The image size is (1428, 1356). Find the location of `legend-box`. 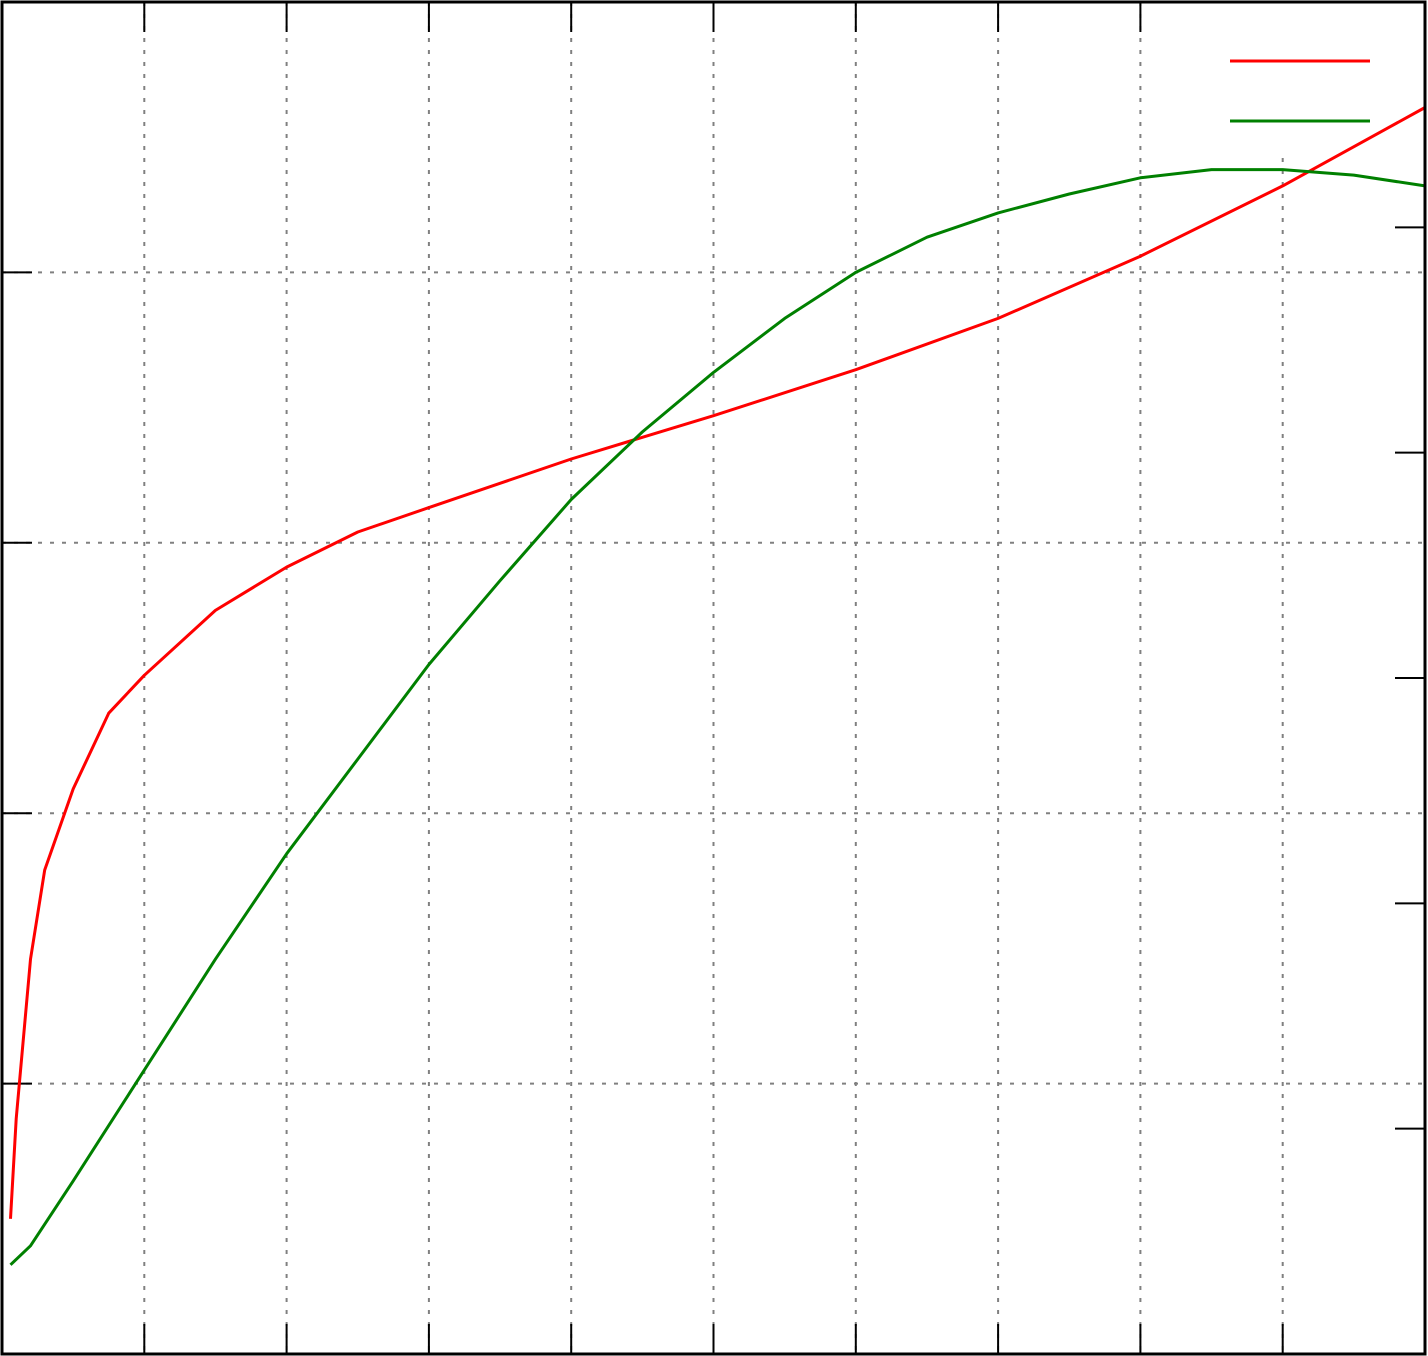

legend-box is located at coordinates (1284, 76).